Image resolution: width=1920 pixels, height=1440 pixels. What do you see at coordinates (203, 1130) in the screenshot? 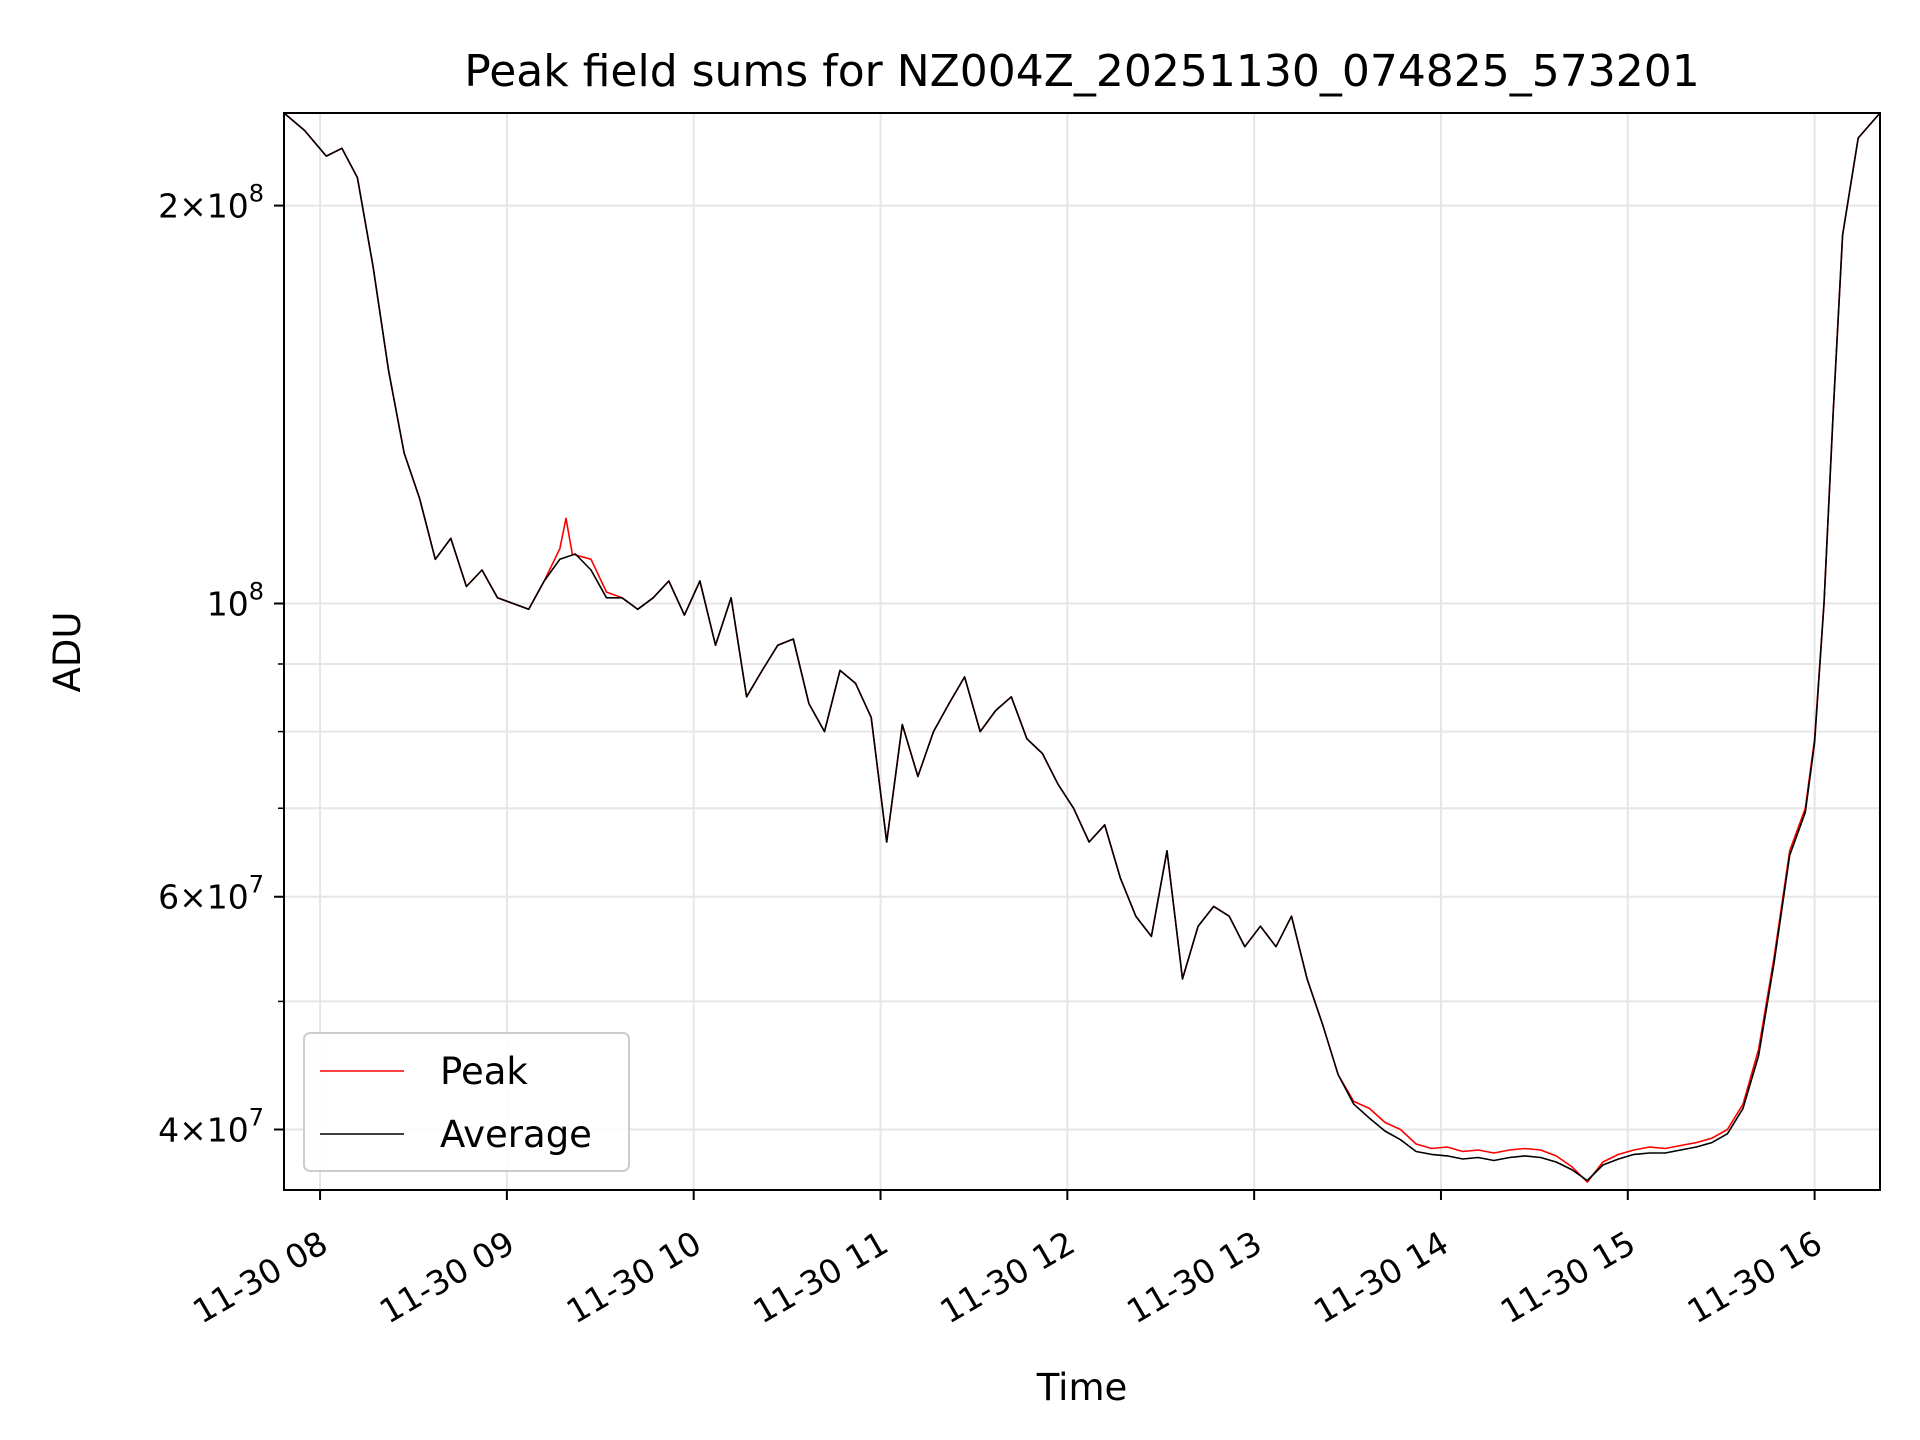
I see `y-tick-base: 4×10` at bounding box center [203, 1130].